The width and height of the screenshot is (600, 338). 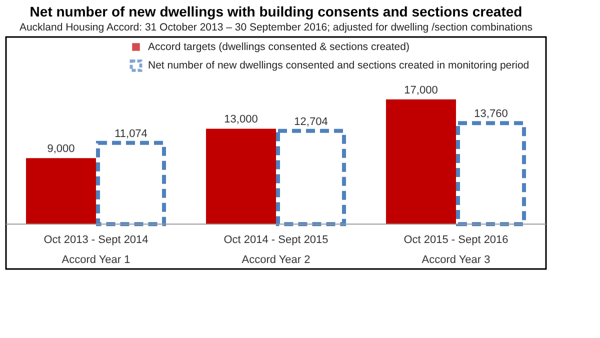 I want to click on x-tick-label: Oct 2013 - Sept 2014 Accord Year 1, so click(x=96, y=250).